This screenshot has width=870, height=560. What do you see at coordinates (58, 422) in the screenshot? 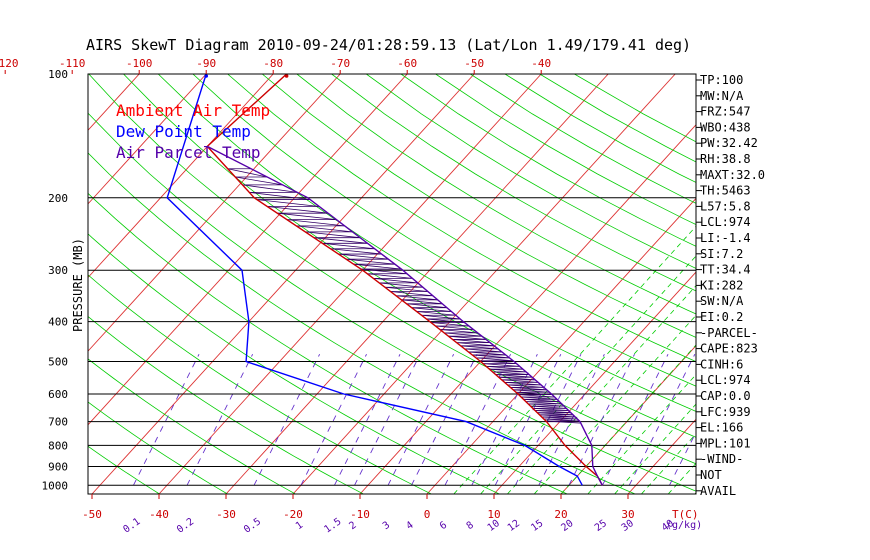
I see `pressure-tick-label: 700` at bounding box center [58, 422].